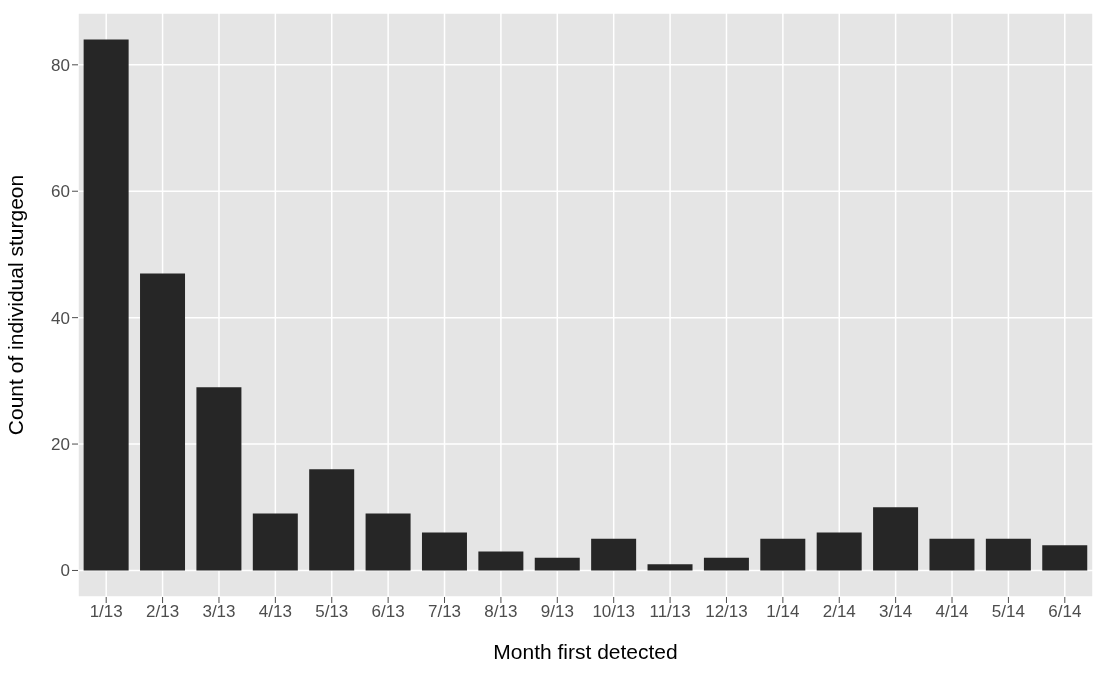 The image size is (1101, 675). What do you see at coordinates (501, 612) in the screenshot?
I see `x-tick-label: 8/13` at bounding box center [501, 612].